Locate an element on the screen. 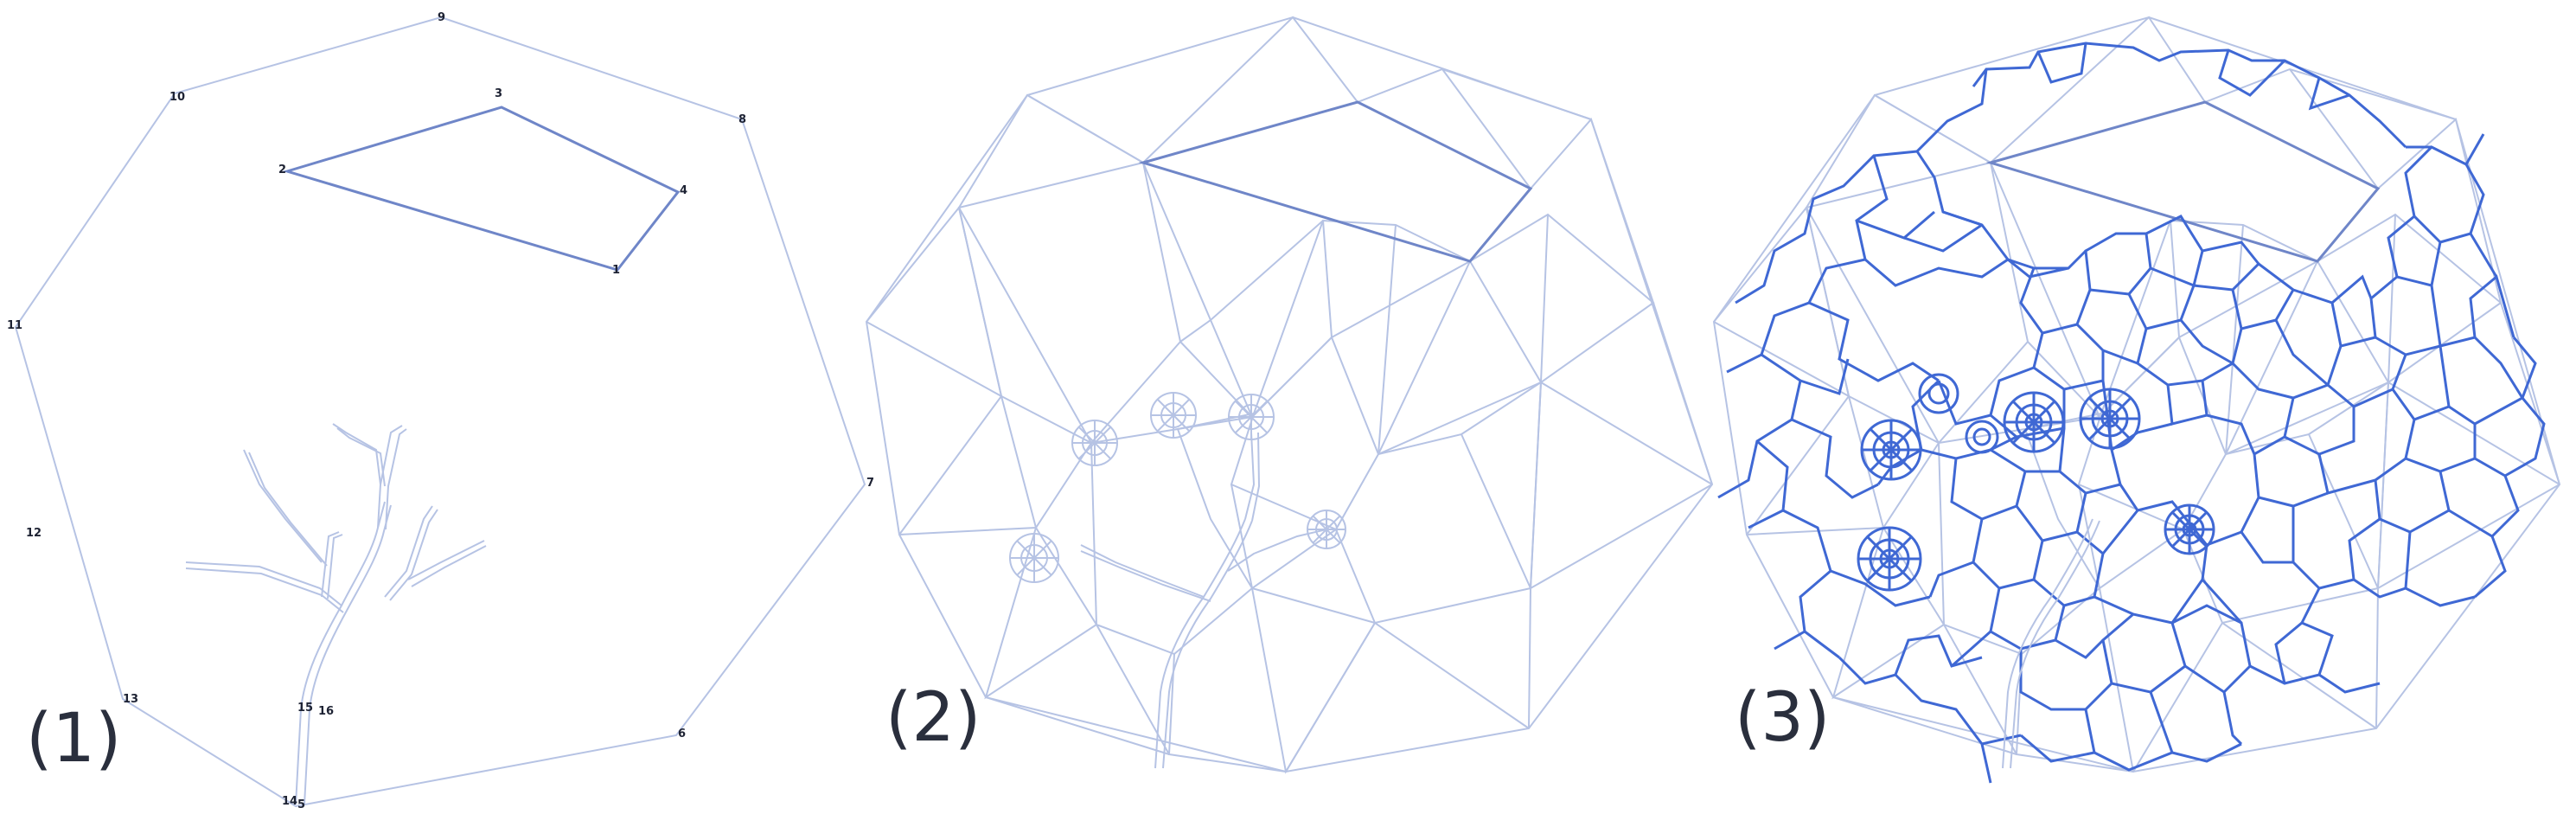  vertex-label-9: 9 is located at coordinates (442, 17).